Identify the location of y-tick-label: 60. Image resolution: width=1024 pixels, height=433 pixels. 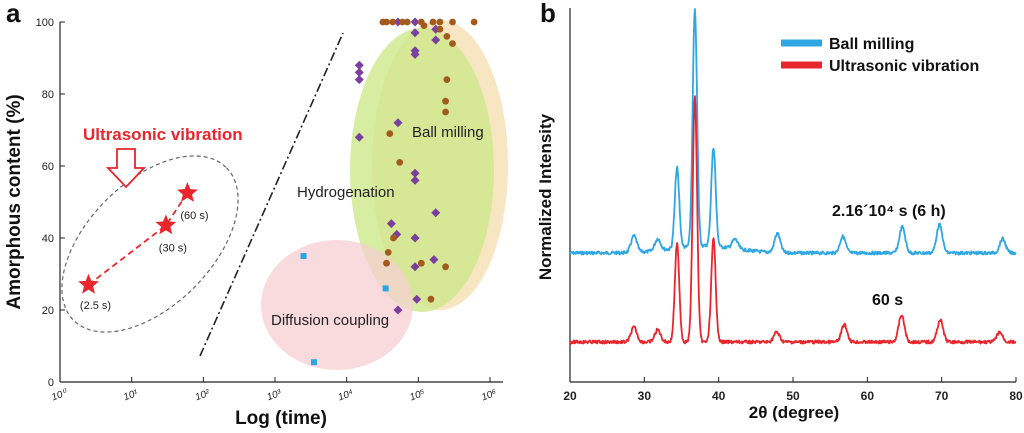
(48, 167).